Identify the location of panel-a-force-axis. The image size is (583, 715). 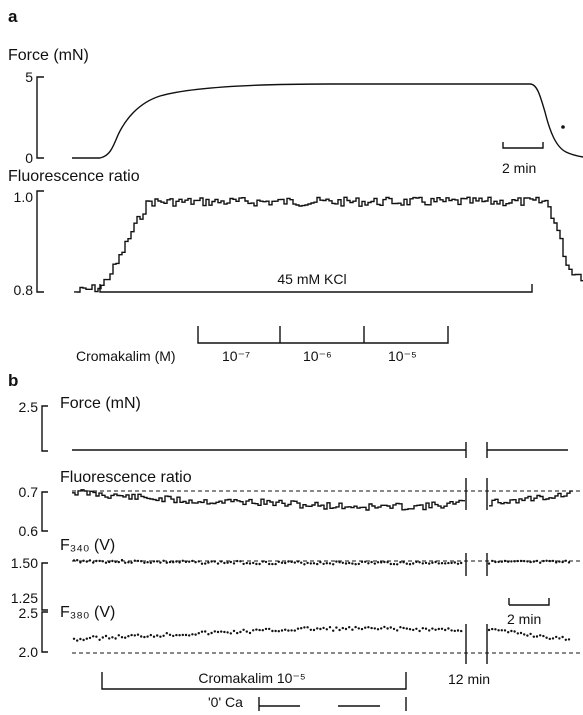
(40, 117).